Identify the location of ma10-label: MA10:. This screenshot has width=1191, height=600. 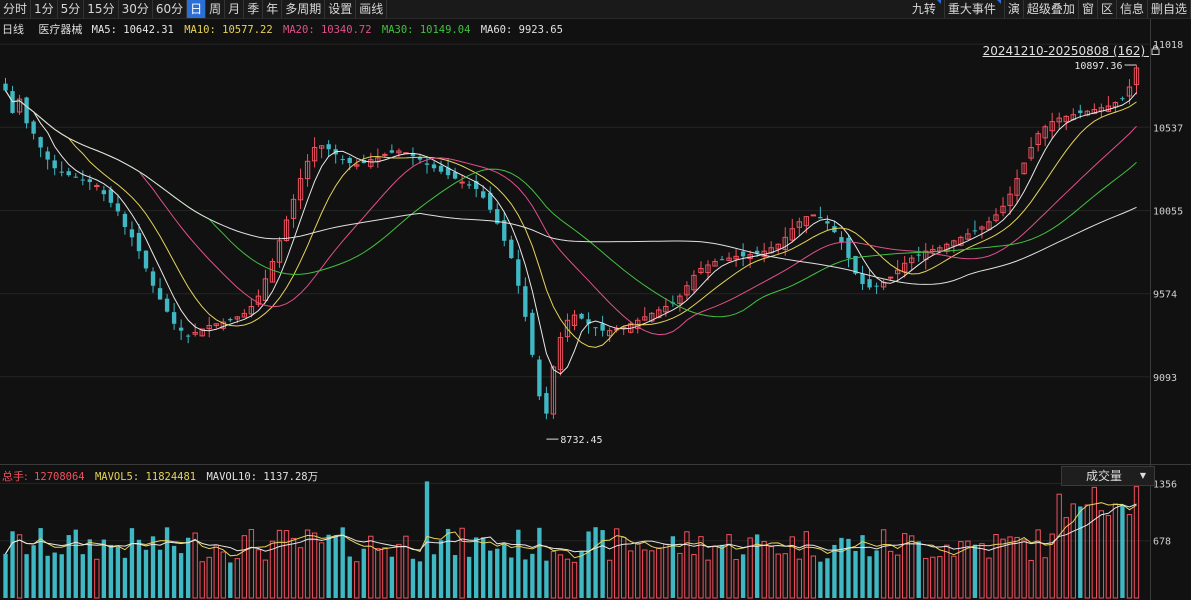
(200, 30).